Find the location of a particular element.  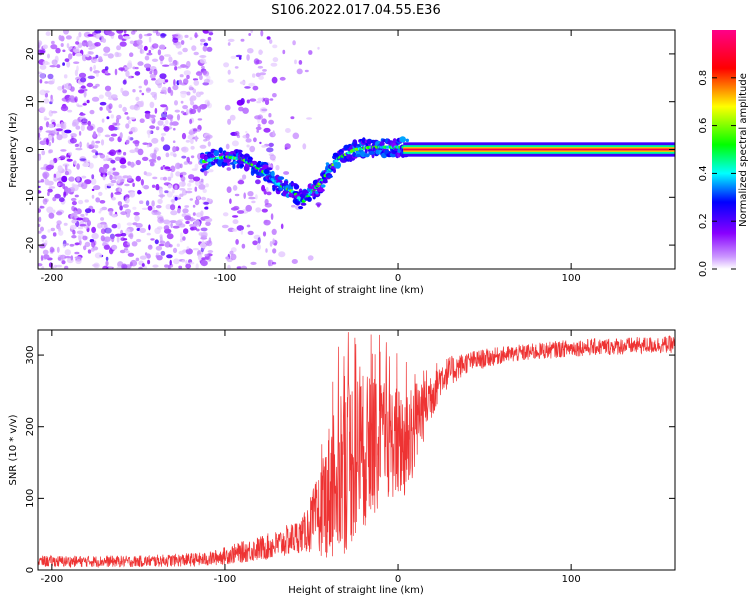

y-tick-label: 0 is located at coordinates (30, 149).